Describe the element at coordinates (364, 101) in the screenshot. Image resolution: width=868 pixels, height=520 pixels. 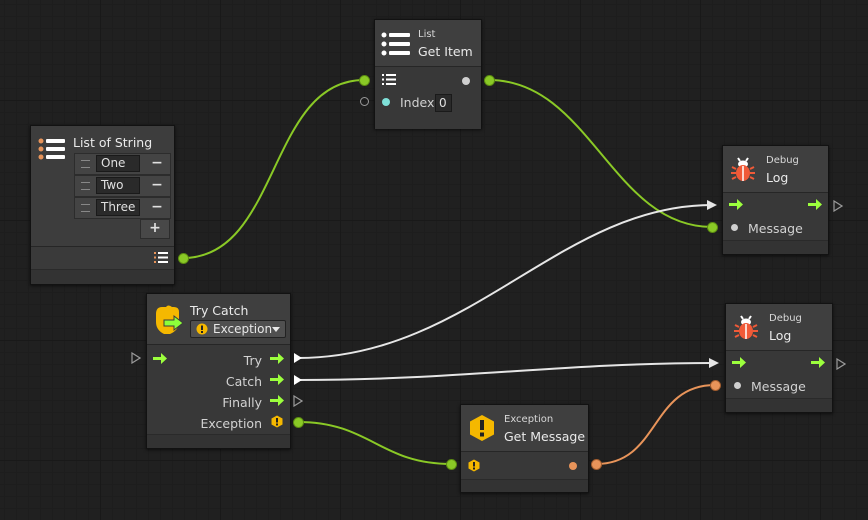
I see `index-input-connector` at that location.